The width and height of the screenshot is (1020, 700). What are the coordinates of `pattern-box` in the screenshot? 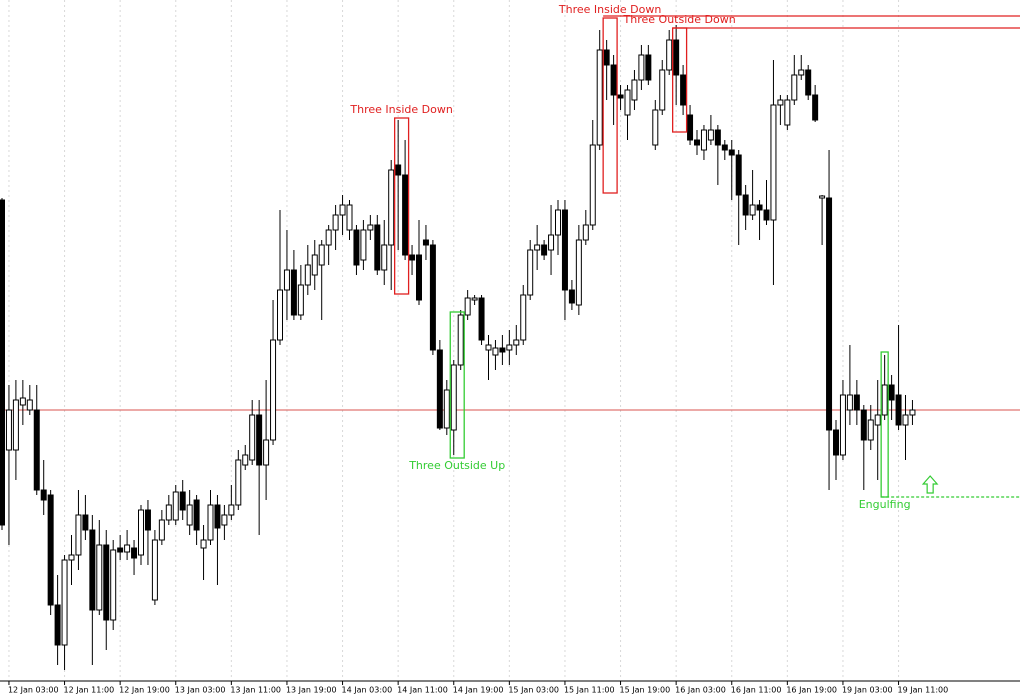 It's located at (884, 424).